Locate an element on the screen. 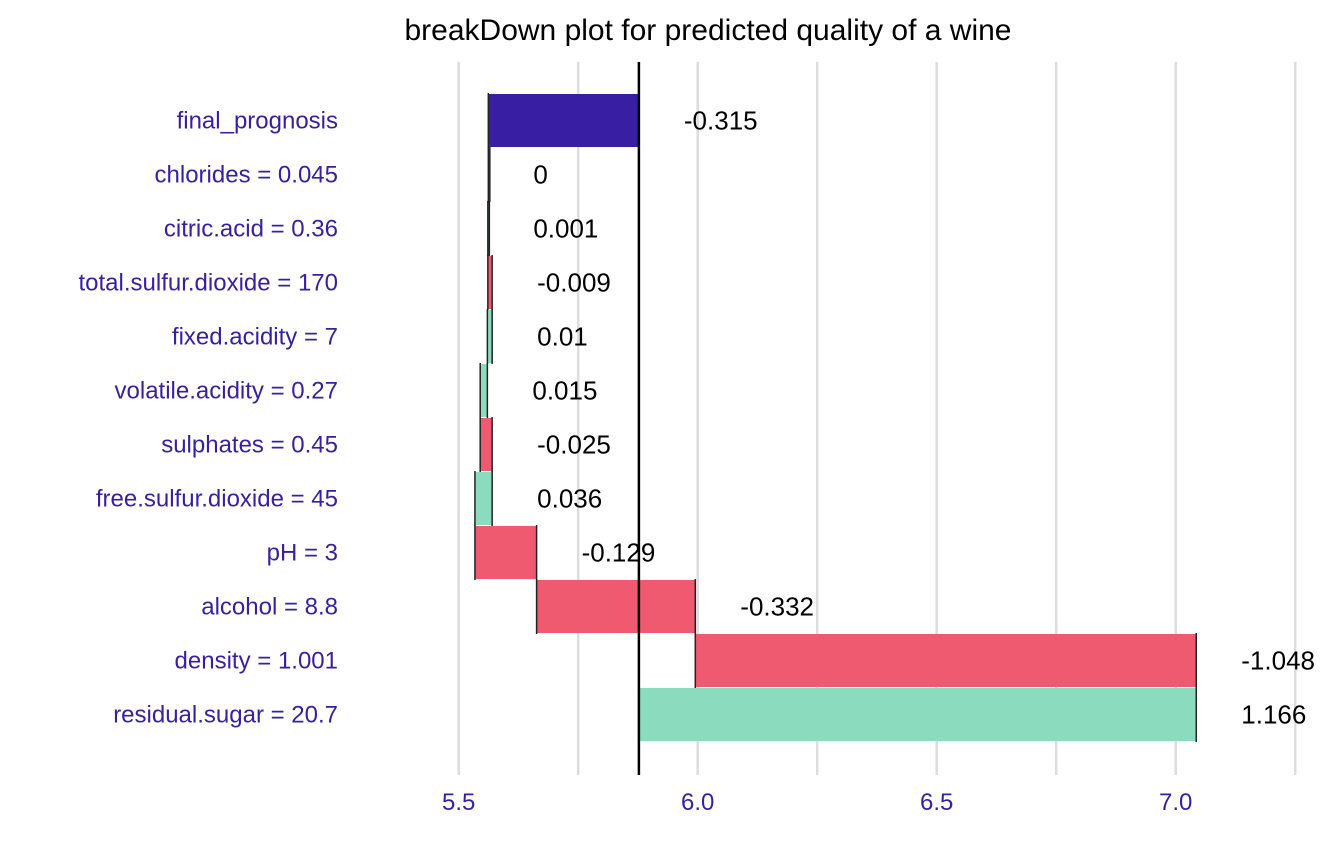 This screenshot has height=865, width=1344. y-label: citric.acid = 0.36 is located at coordinates (251, 229).